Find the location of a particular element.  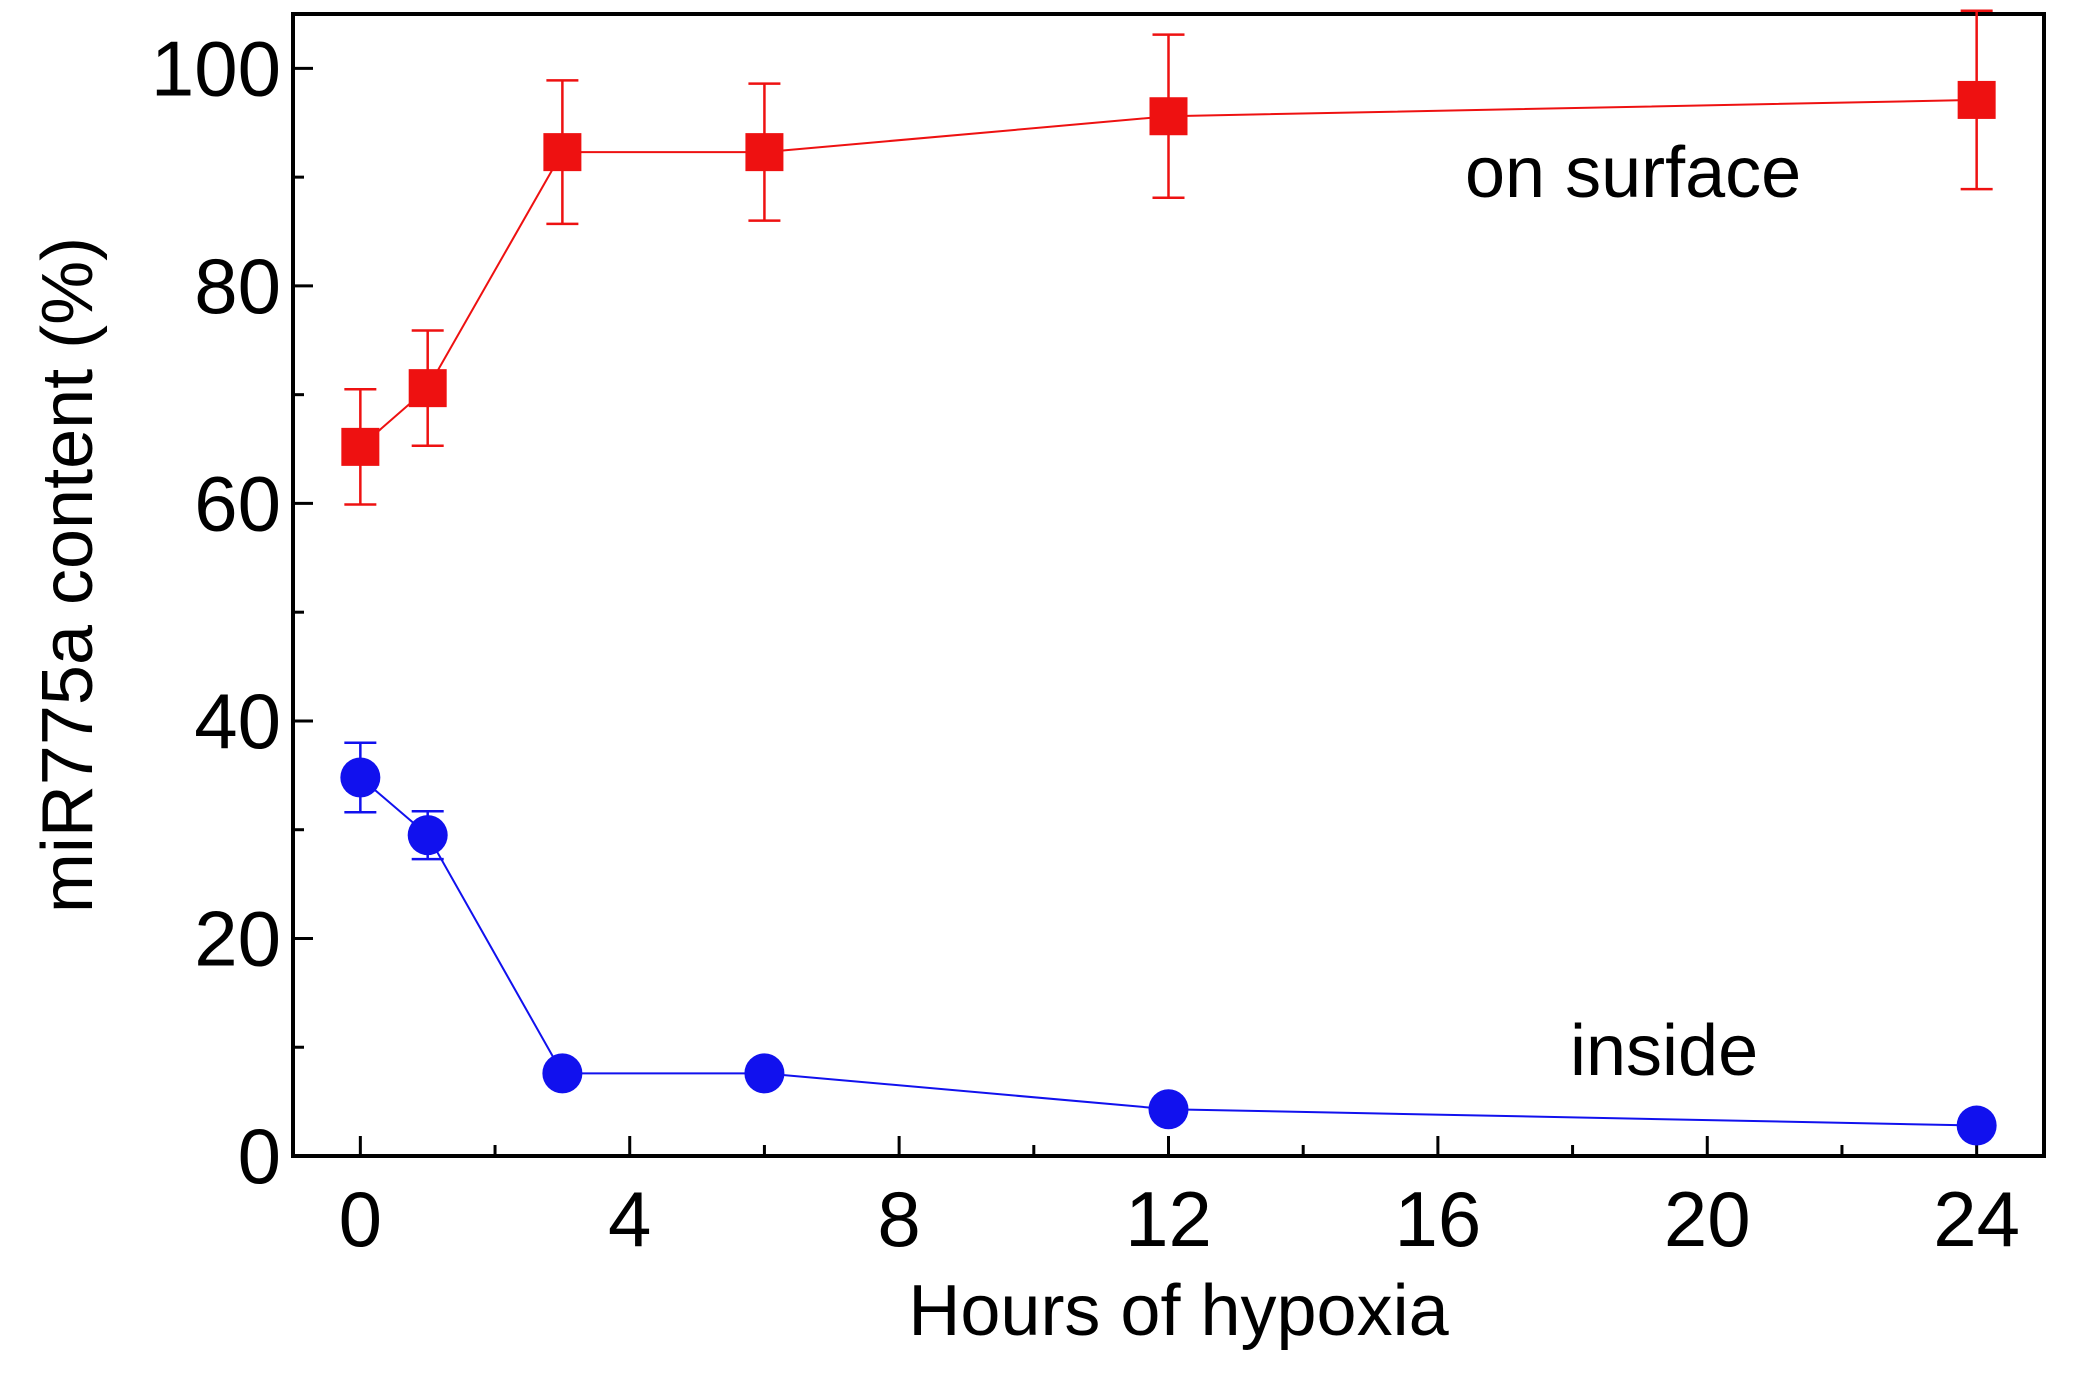

annotation-on-surface: on surface is located at coordinates (1633, 173).